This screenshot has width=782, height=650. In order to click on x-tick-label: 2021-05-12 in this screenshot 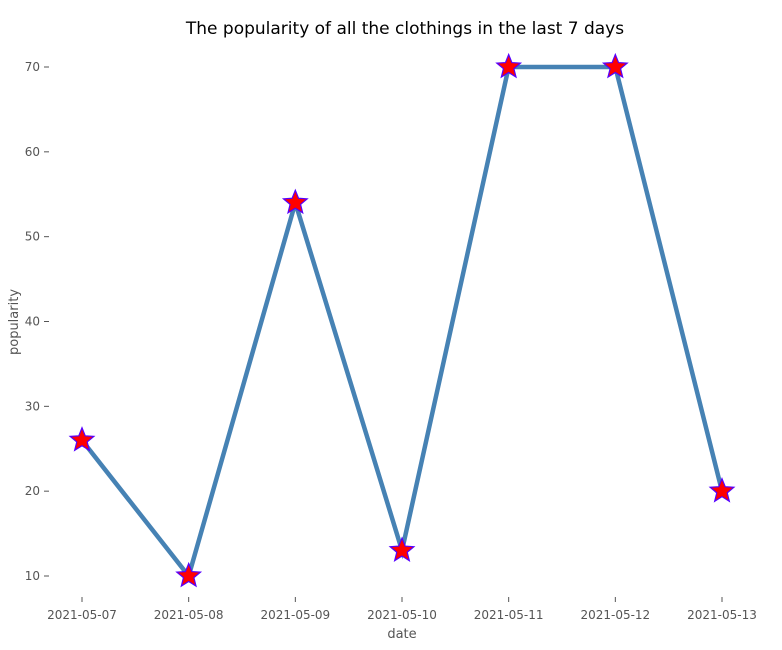, I will do `click(615, 615)`.